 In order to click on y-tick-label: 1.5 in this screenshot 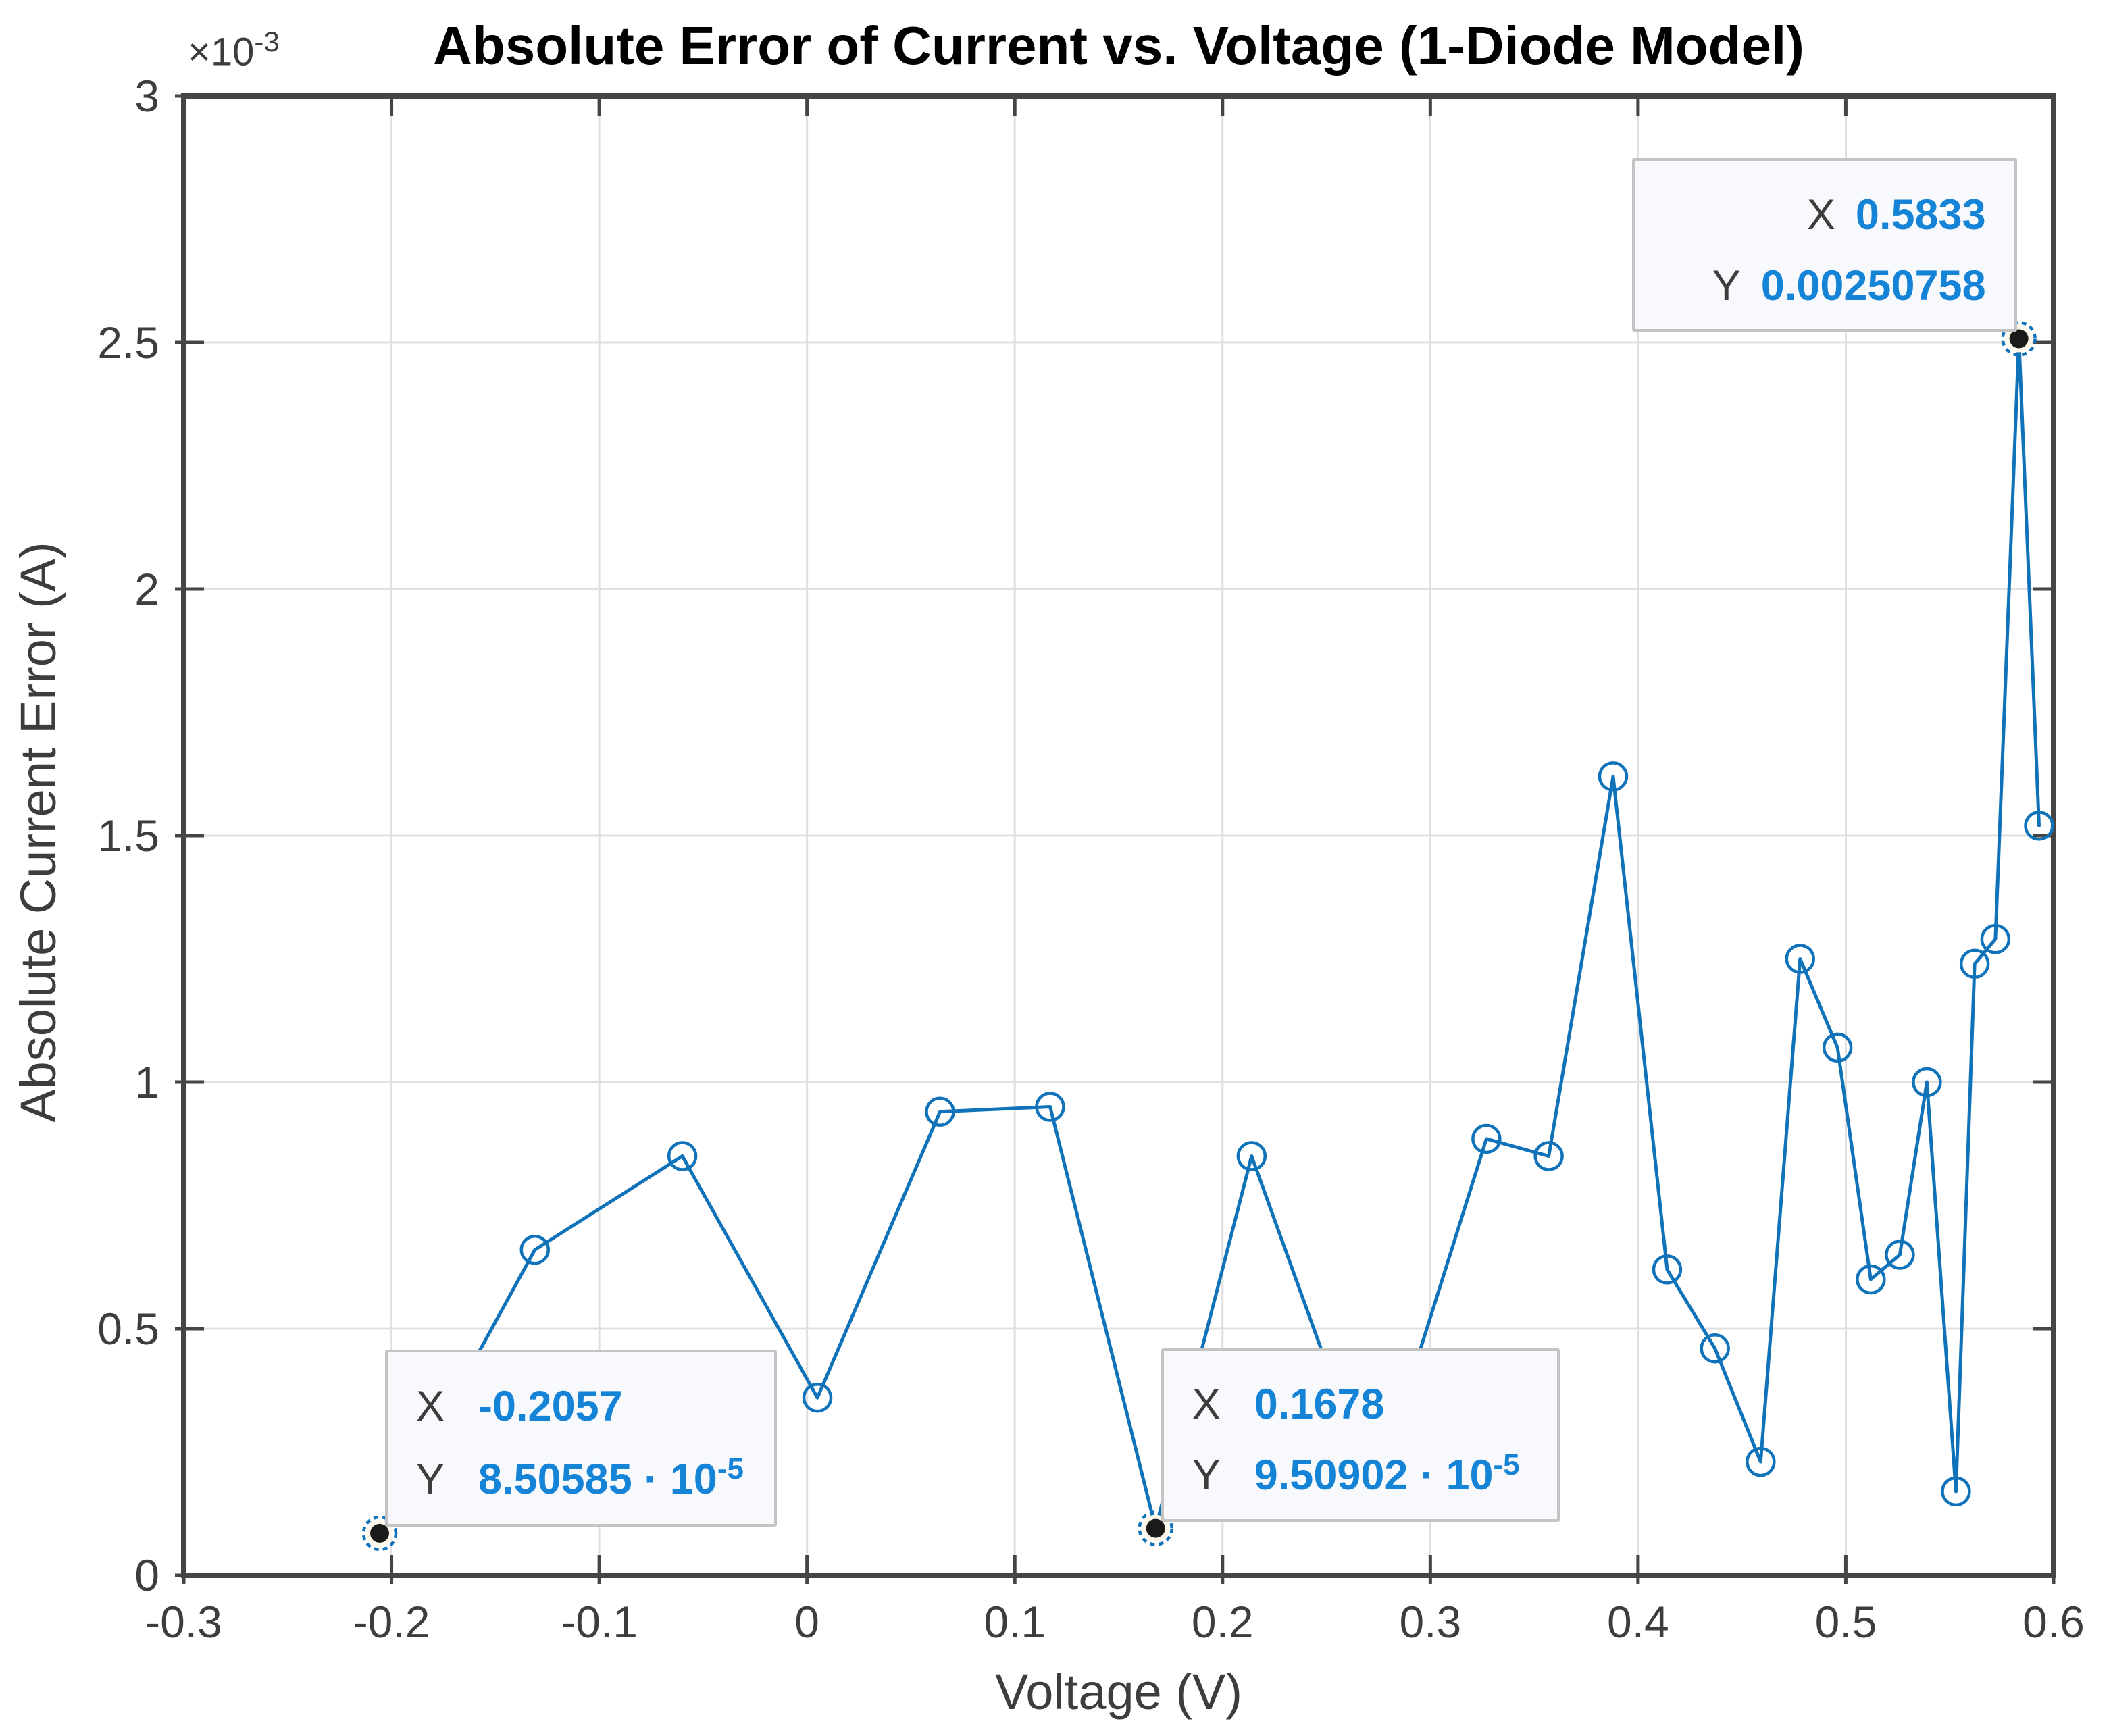, I will do `click(128, 836)`.